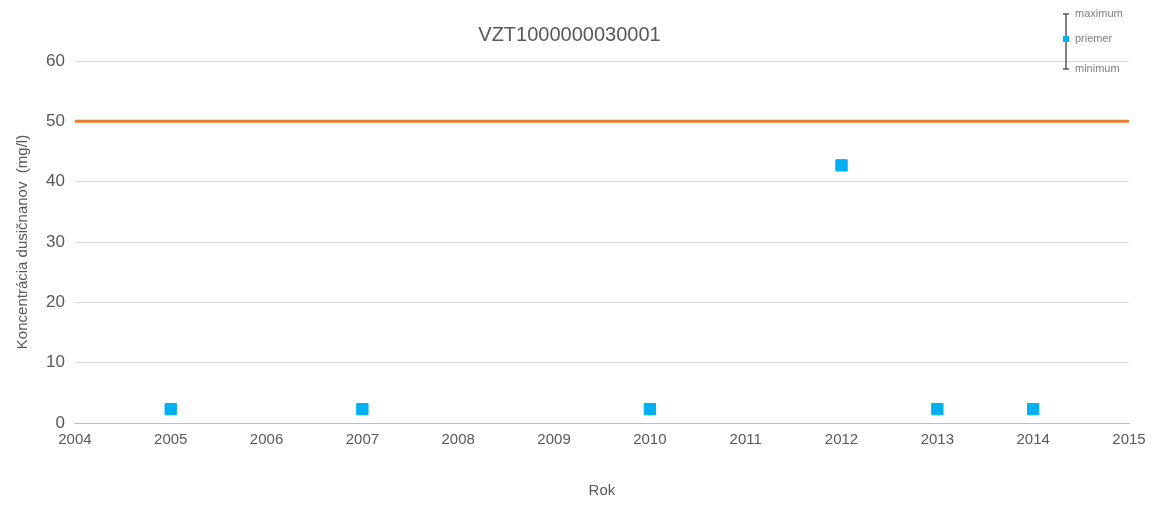 This screenshot has height=509, width=1159. I want to click on x-tick-label: 2005, so click(171, 439).